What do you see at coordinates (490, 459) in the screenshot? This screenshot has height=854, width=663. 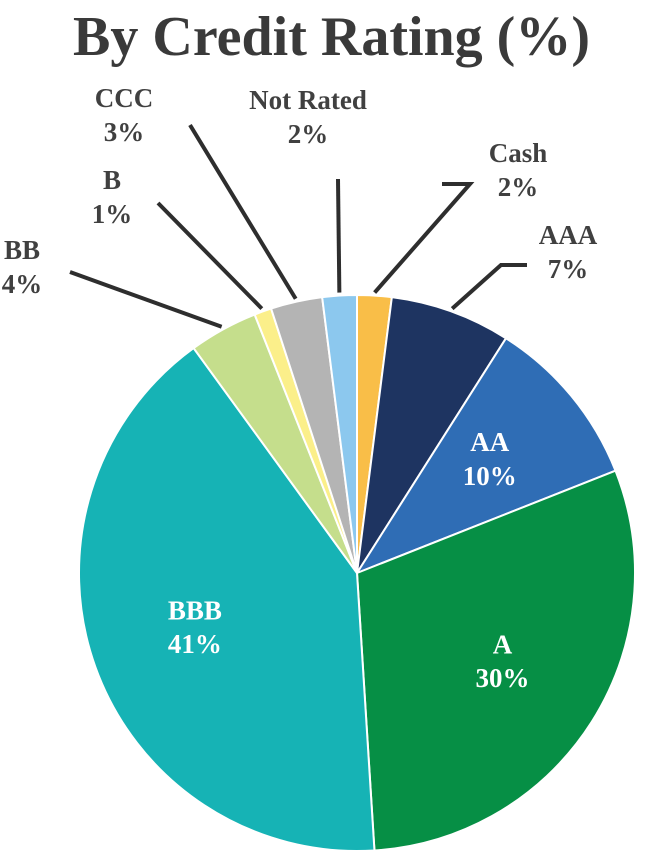 I see `data-label-aa: AA 10%` at bounding box center [490, 459].